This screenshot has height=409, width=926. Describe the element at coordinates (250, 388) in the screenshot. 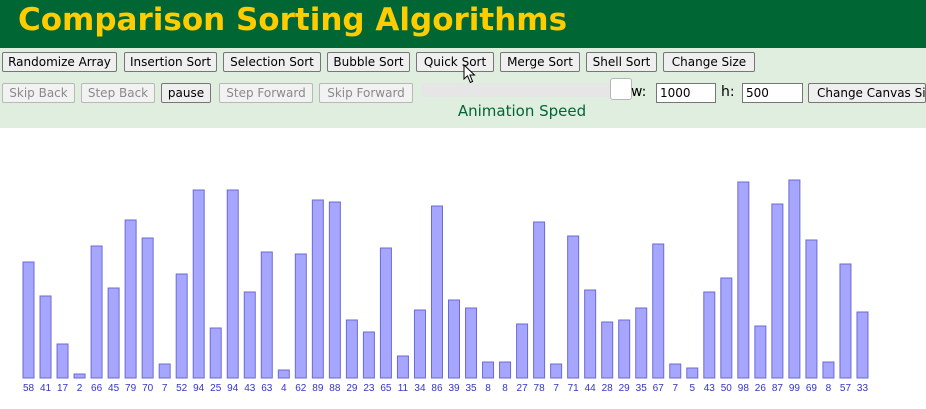

I see `bar-value-label: 43` at that location.